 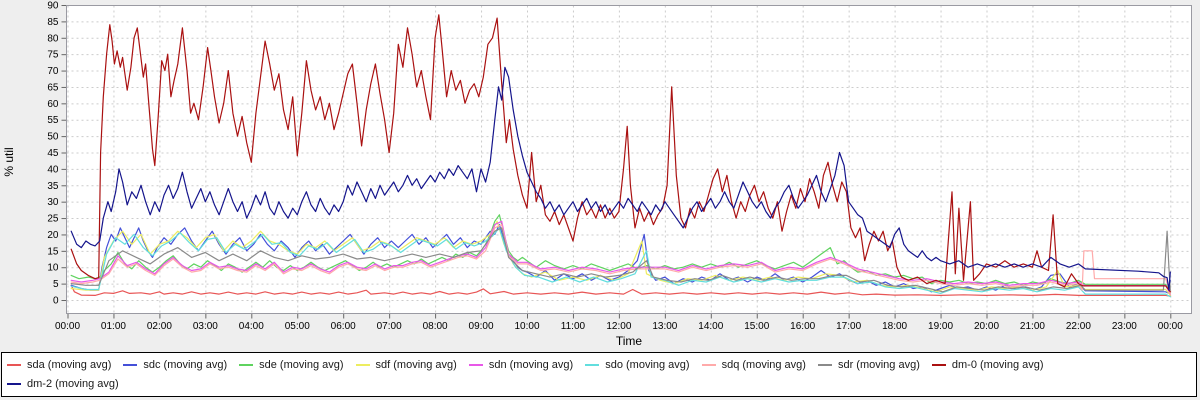 What do you see at coordinates (53, 104) in the screenshot?
I see `svg-text: 60` at bounding box center [53, 104].